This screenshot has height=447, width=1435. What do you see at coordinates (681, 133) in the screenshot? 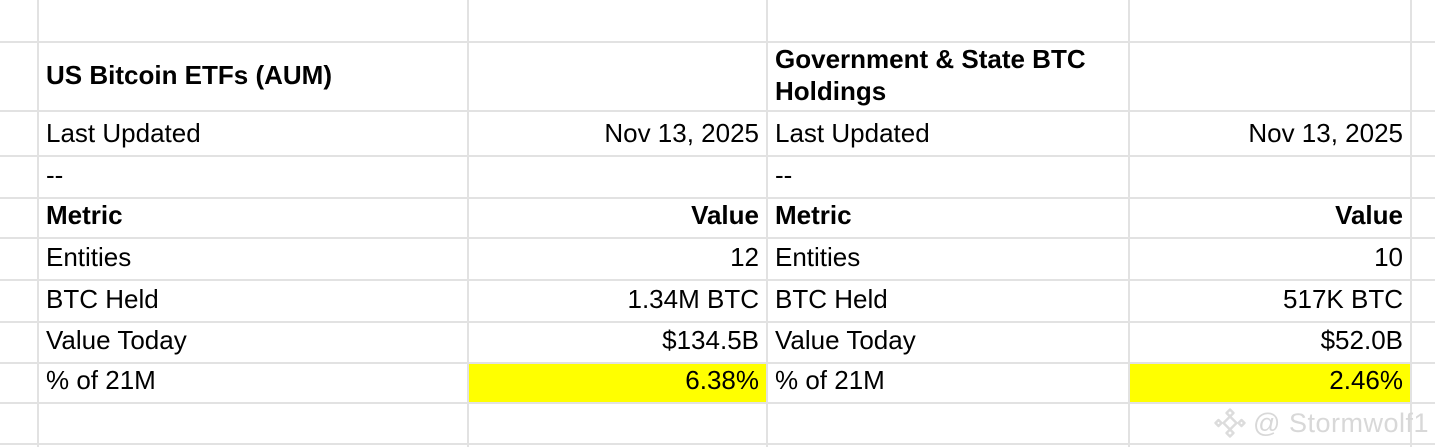
I see `left-last-updated-value-cell: Nov 13, 2025` at bounding box center [681, 133].